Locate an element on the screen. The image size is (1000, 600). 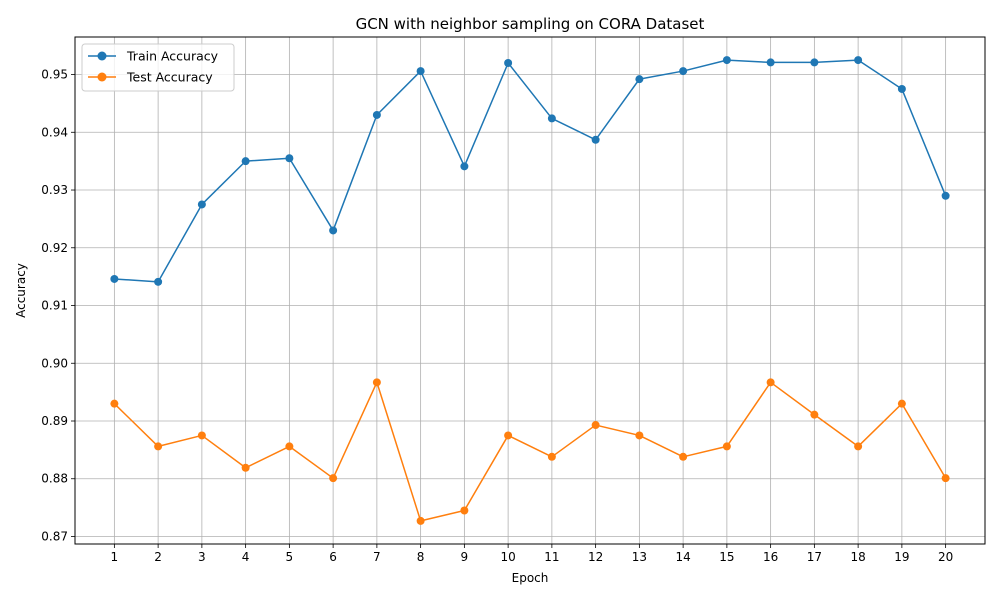
y-tick-label: 0.94 is located at coordinates (54, 132).